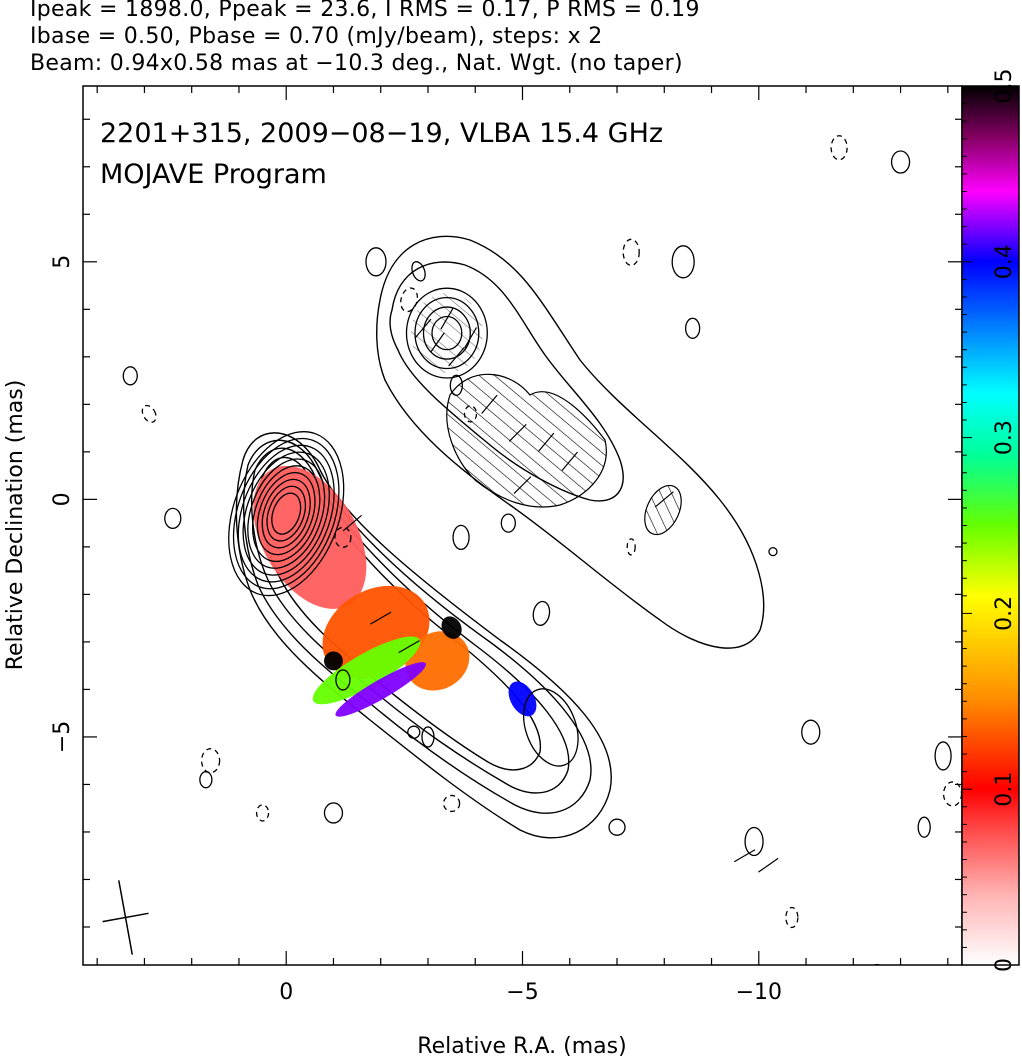 Image resolution: width=1022 pixels, height=1061 pixels. I want to click on y-axis-label: Relative Declination (mas), so click(15, 525).